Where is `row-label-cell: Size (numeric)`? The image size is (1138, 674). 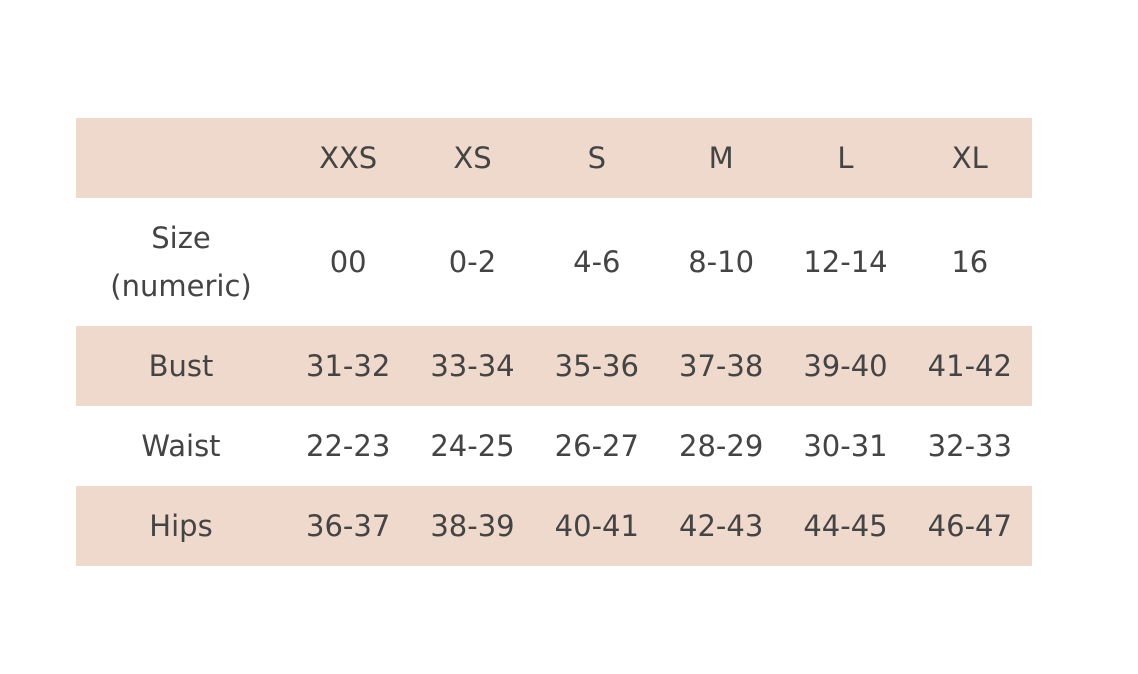
row-label-cell: Size (numeric) is located at coordinates (181, 262).